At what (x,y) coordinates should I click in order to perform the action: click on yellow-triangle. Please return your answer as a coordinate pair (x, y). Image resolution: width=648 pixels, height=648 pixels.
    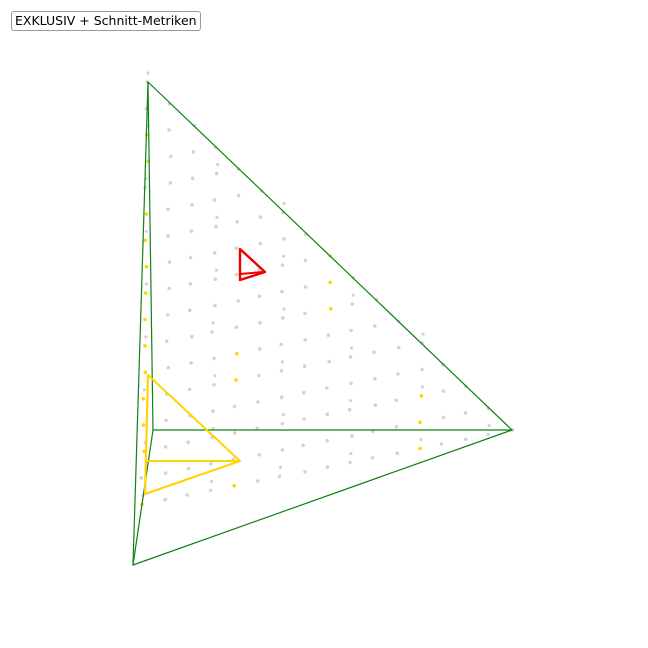
    Looking at the image, I should click on (192, 434).